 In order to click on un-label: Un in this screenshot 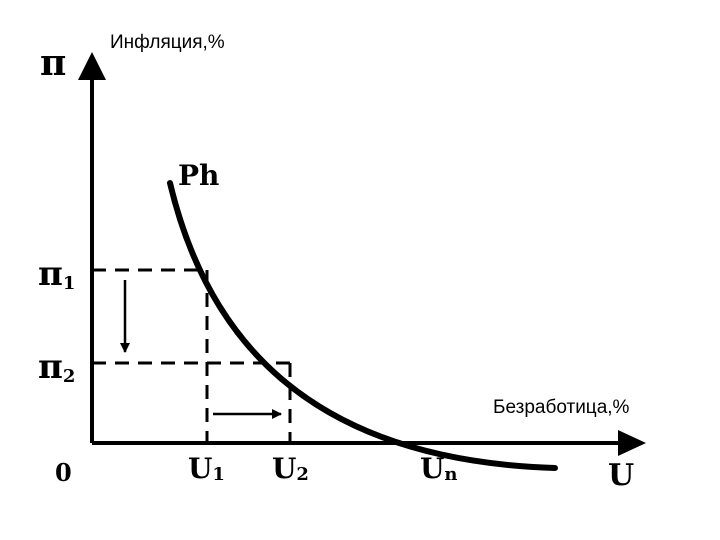, I will do `click(439, 468)`.